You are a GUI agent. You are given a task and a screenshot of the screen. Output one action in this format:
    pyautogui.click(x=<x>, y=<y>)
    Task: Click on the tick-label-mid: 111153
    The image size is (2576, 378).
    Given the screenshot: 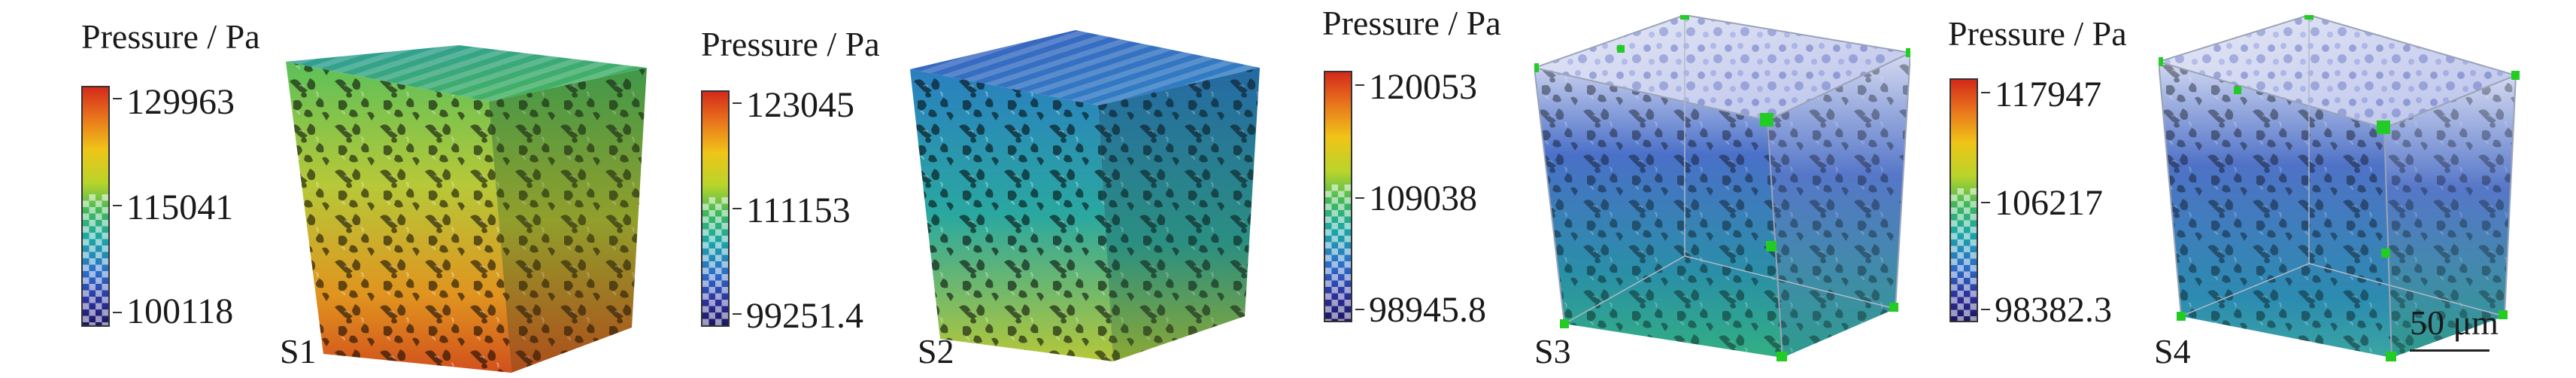 What is the action you would take?
    pyautogui.click(x=798, y=211)
    